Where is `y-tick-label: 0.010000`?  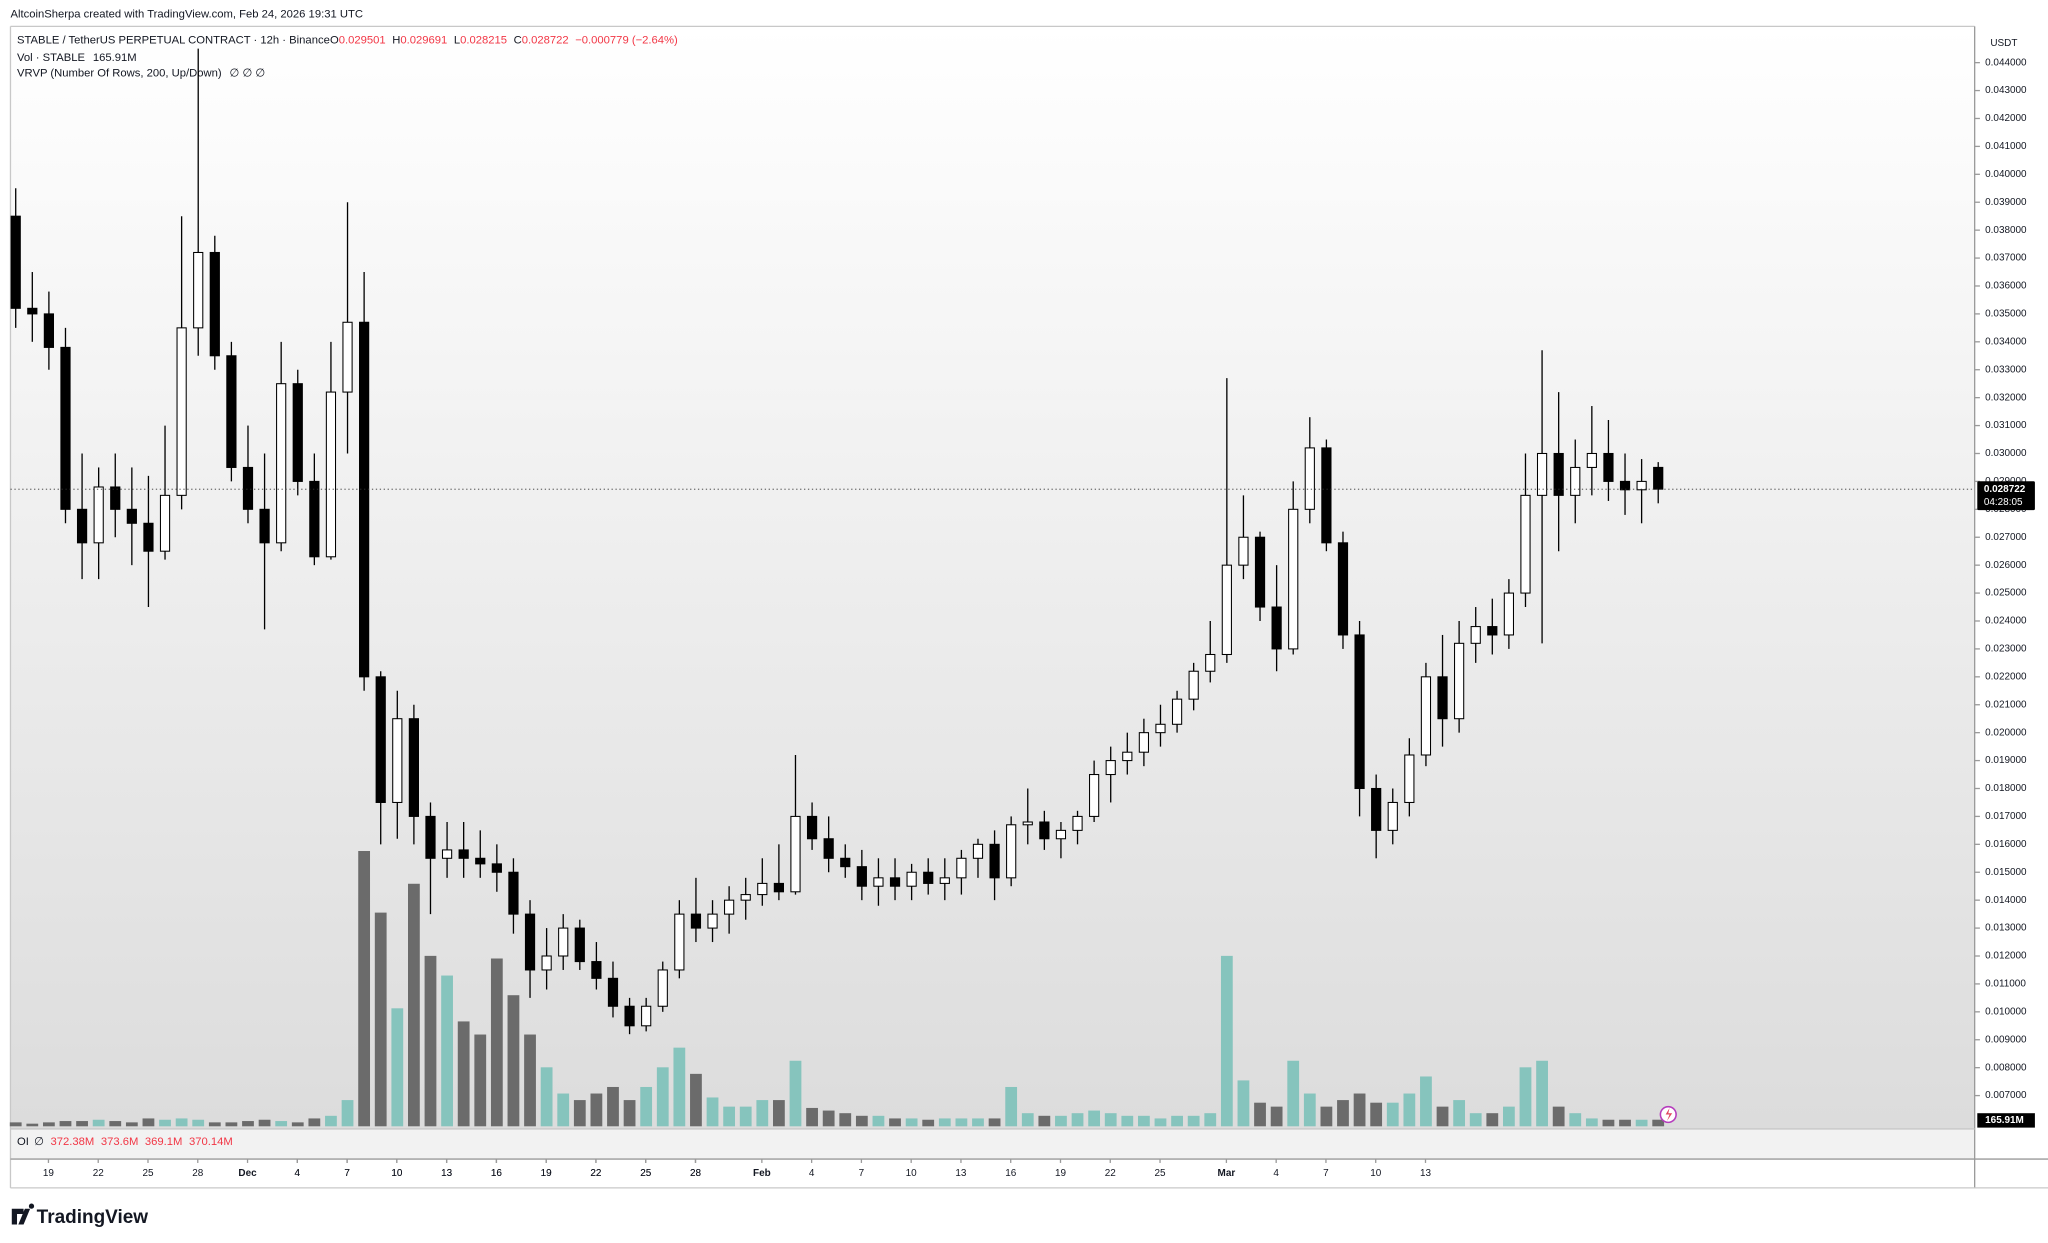 y-tick-label: 0.010000 is located at coordinates (2006, 1011).